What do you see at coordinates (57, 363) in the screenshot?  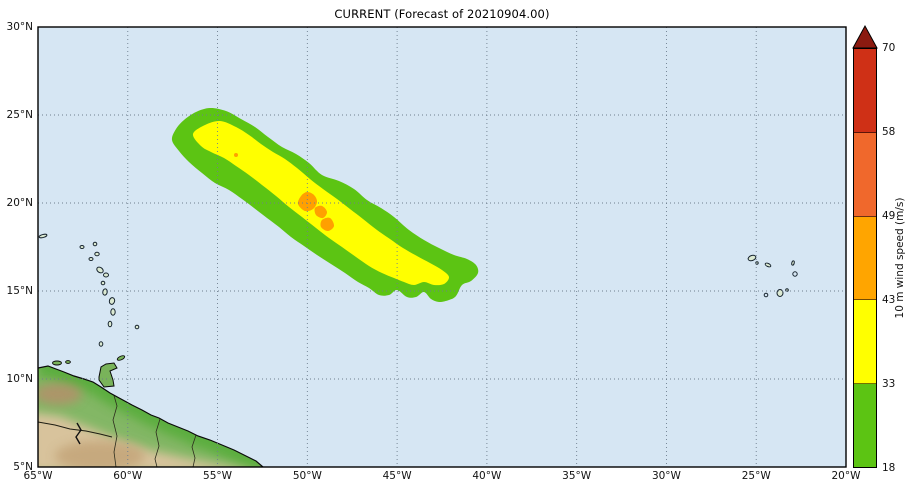 I see `margarita-island` at bounding box center [57, 363].